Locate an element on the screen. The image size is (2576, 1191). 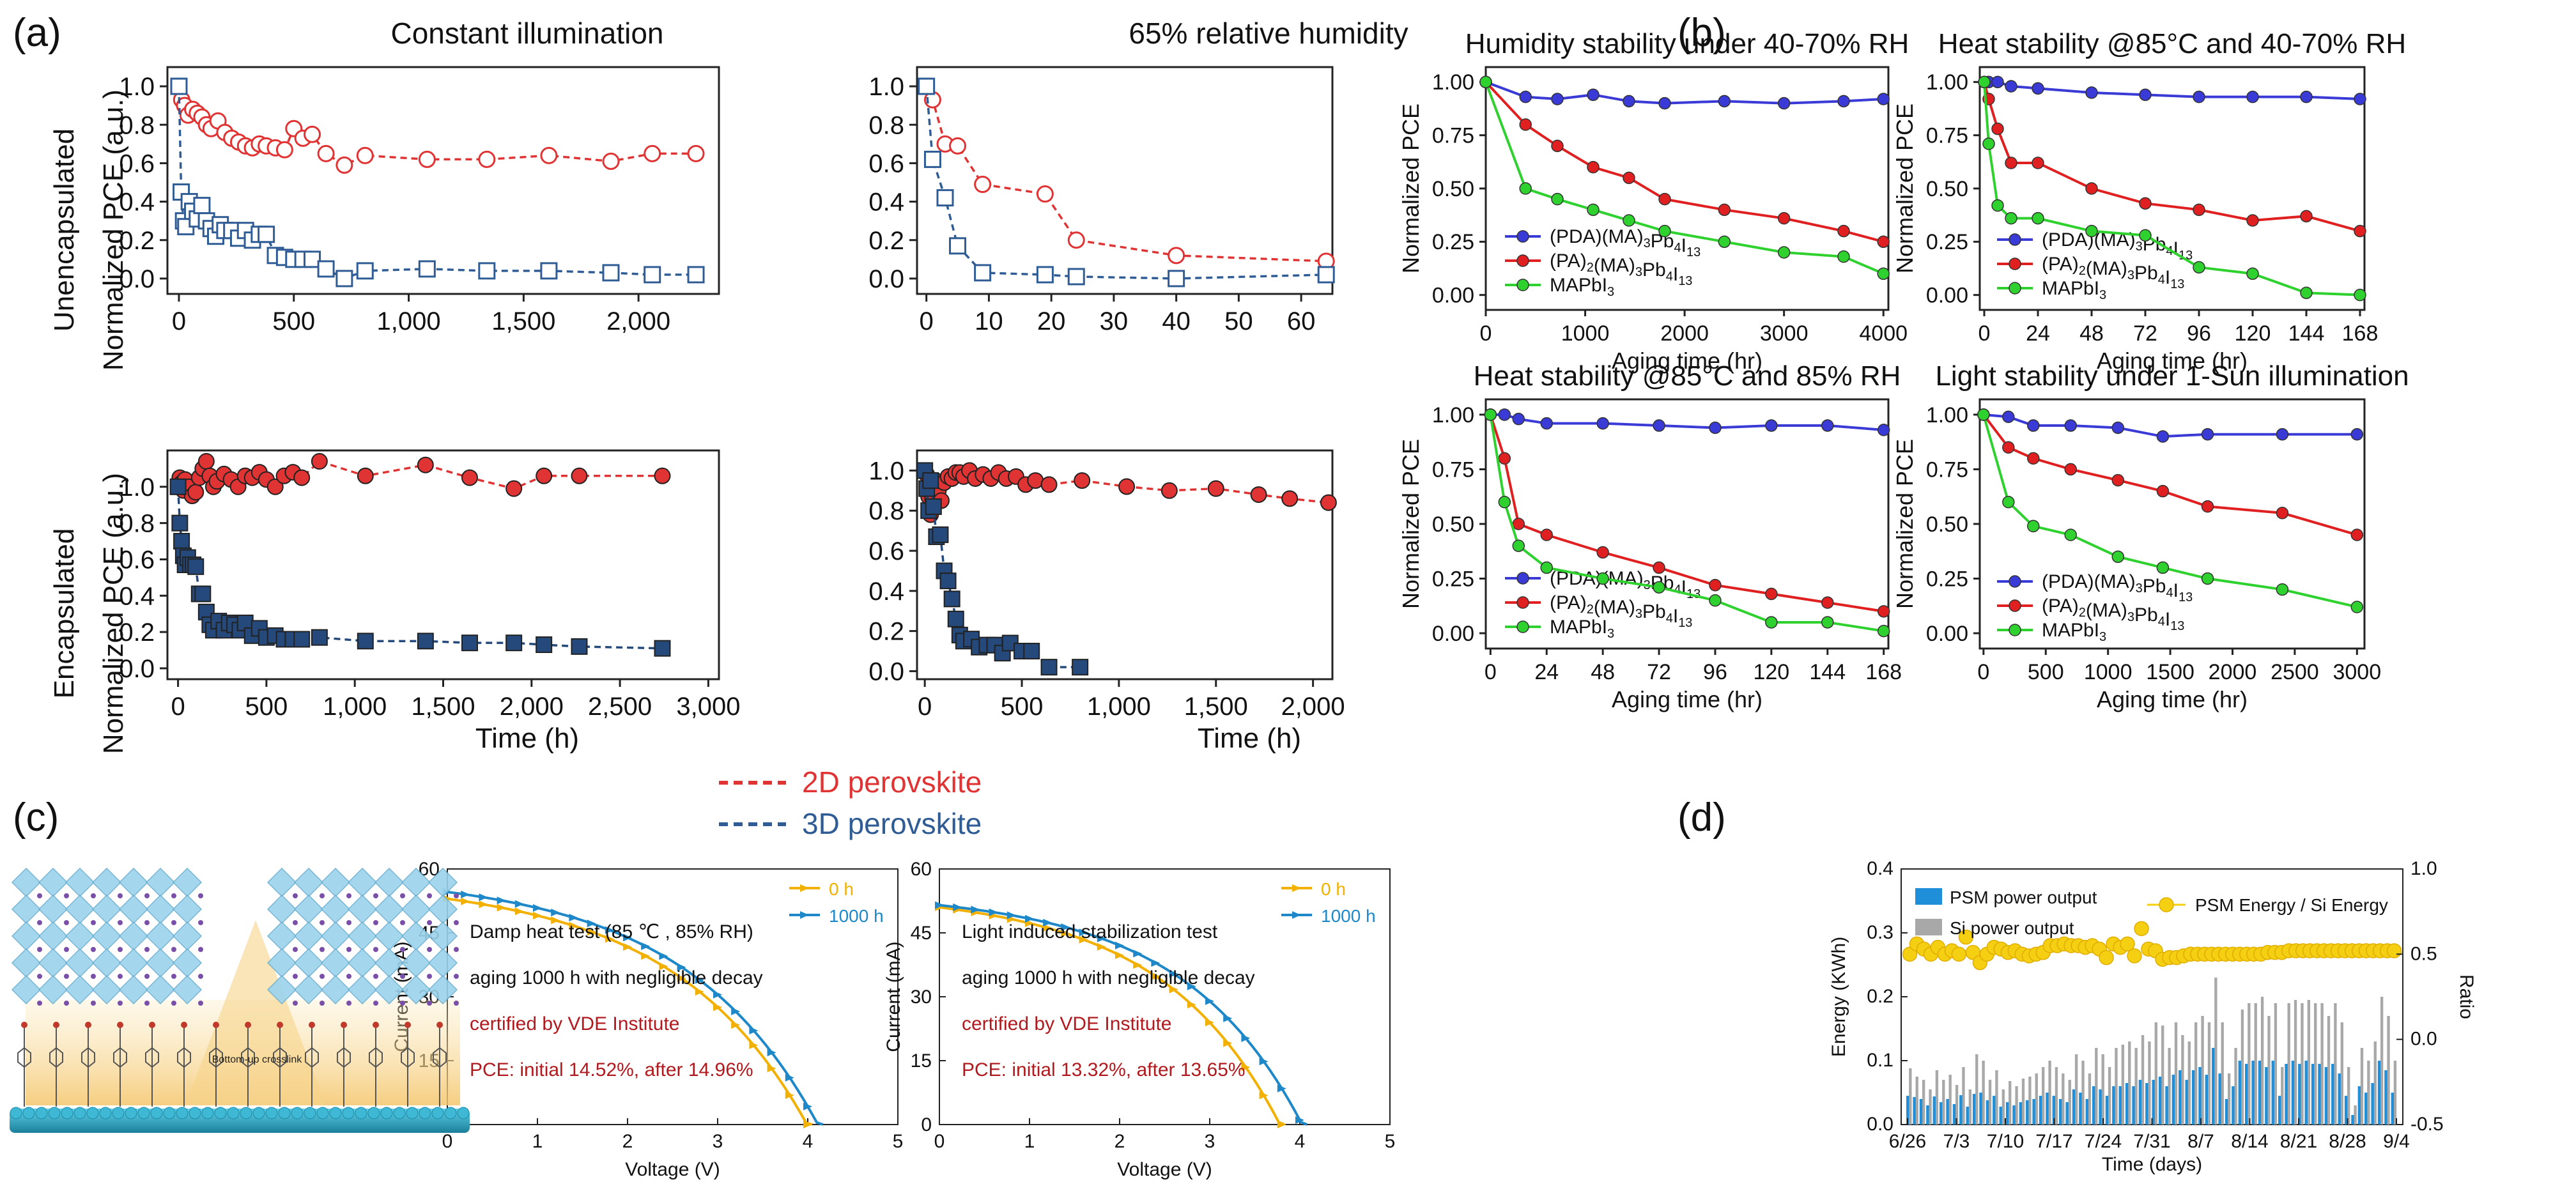
y-tick-label: 0.00 is located at coordinates (1947, 296).